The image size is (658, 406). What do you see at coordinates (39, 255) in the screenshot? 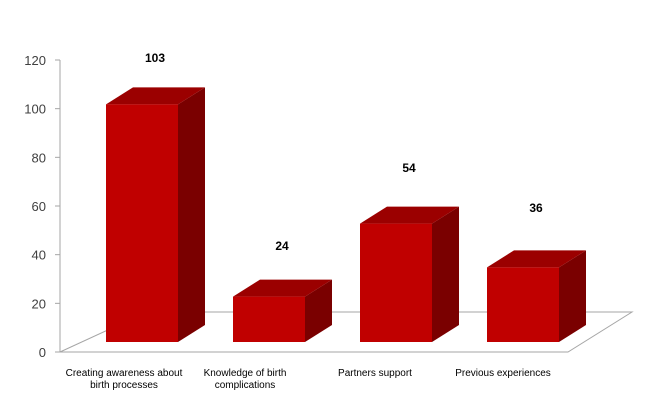
I see `y-tick-label: 40` at bounding box center [39, 255].